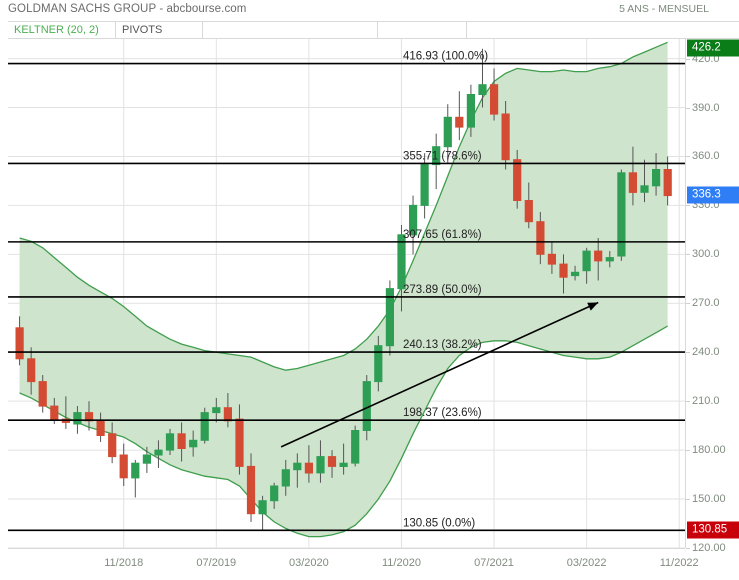 This screenshot has height=580, width=739. I want to click on period-label: 5 ANS - MENSUEL, so click(664, 9).